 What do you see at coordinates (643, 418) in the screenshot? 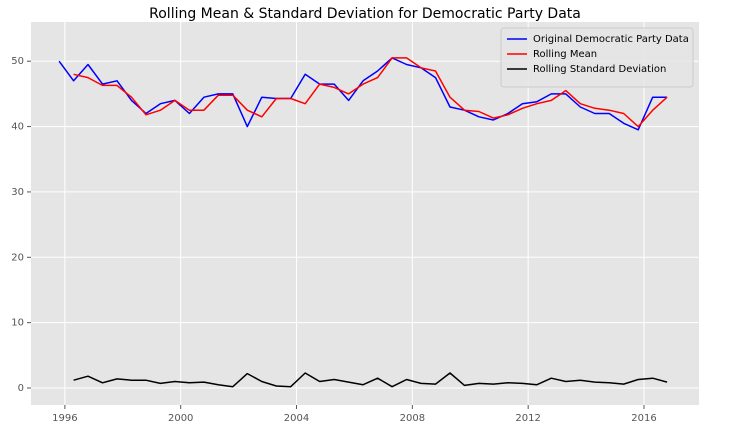
I see `x-tick-label: 2016` at bounding box center [643, 418].